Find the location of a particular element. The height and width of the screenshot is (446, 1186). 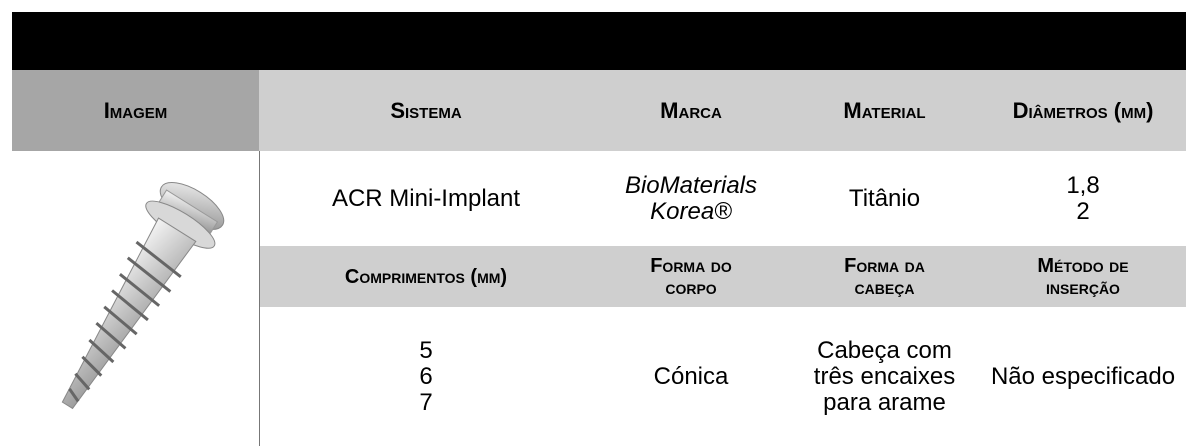

cell-text: ACR Mini-Implant is located at coordinates (426, 198).